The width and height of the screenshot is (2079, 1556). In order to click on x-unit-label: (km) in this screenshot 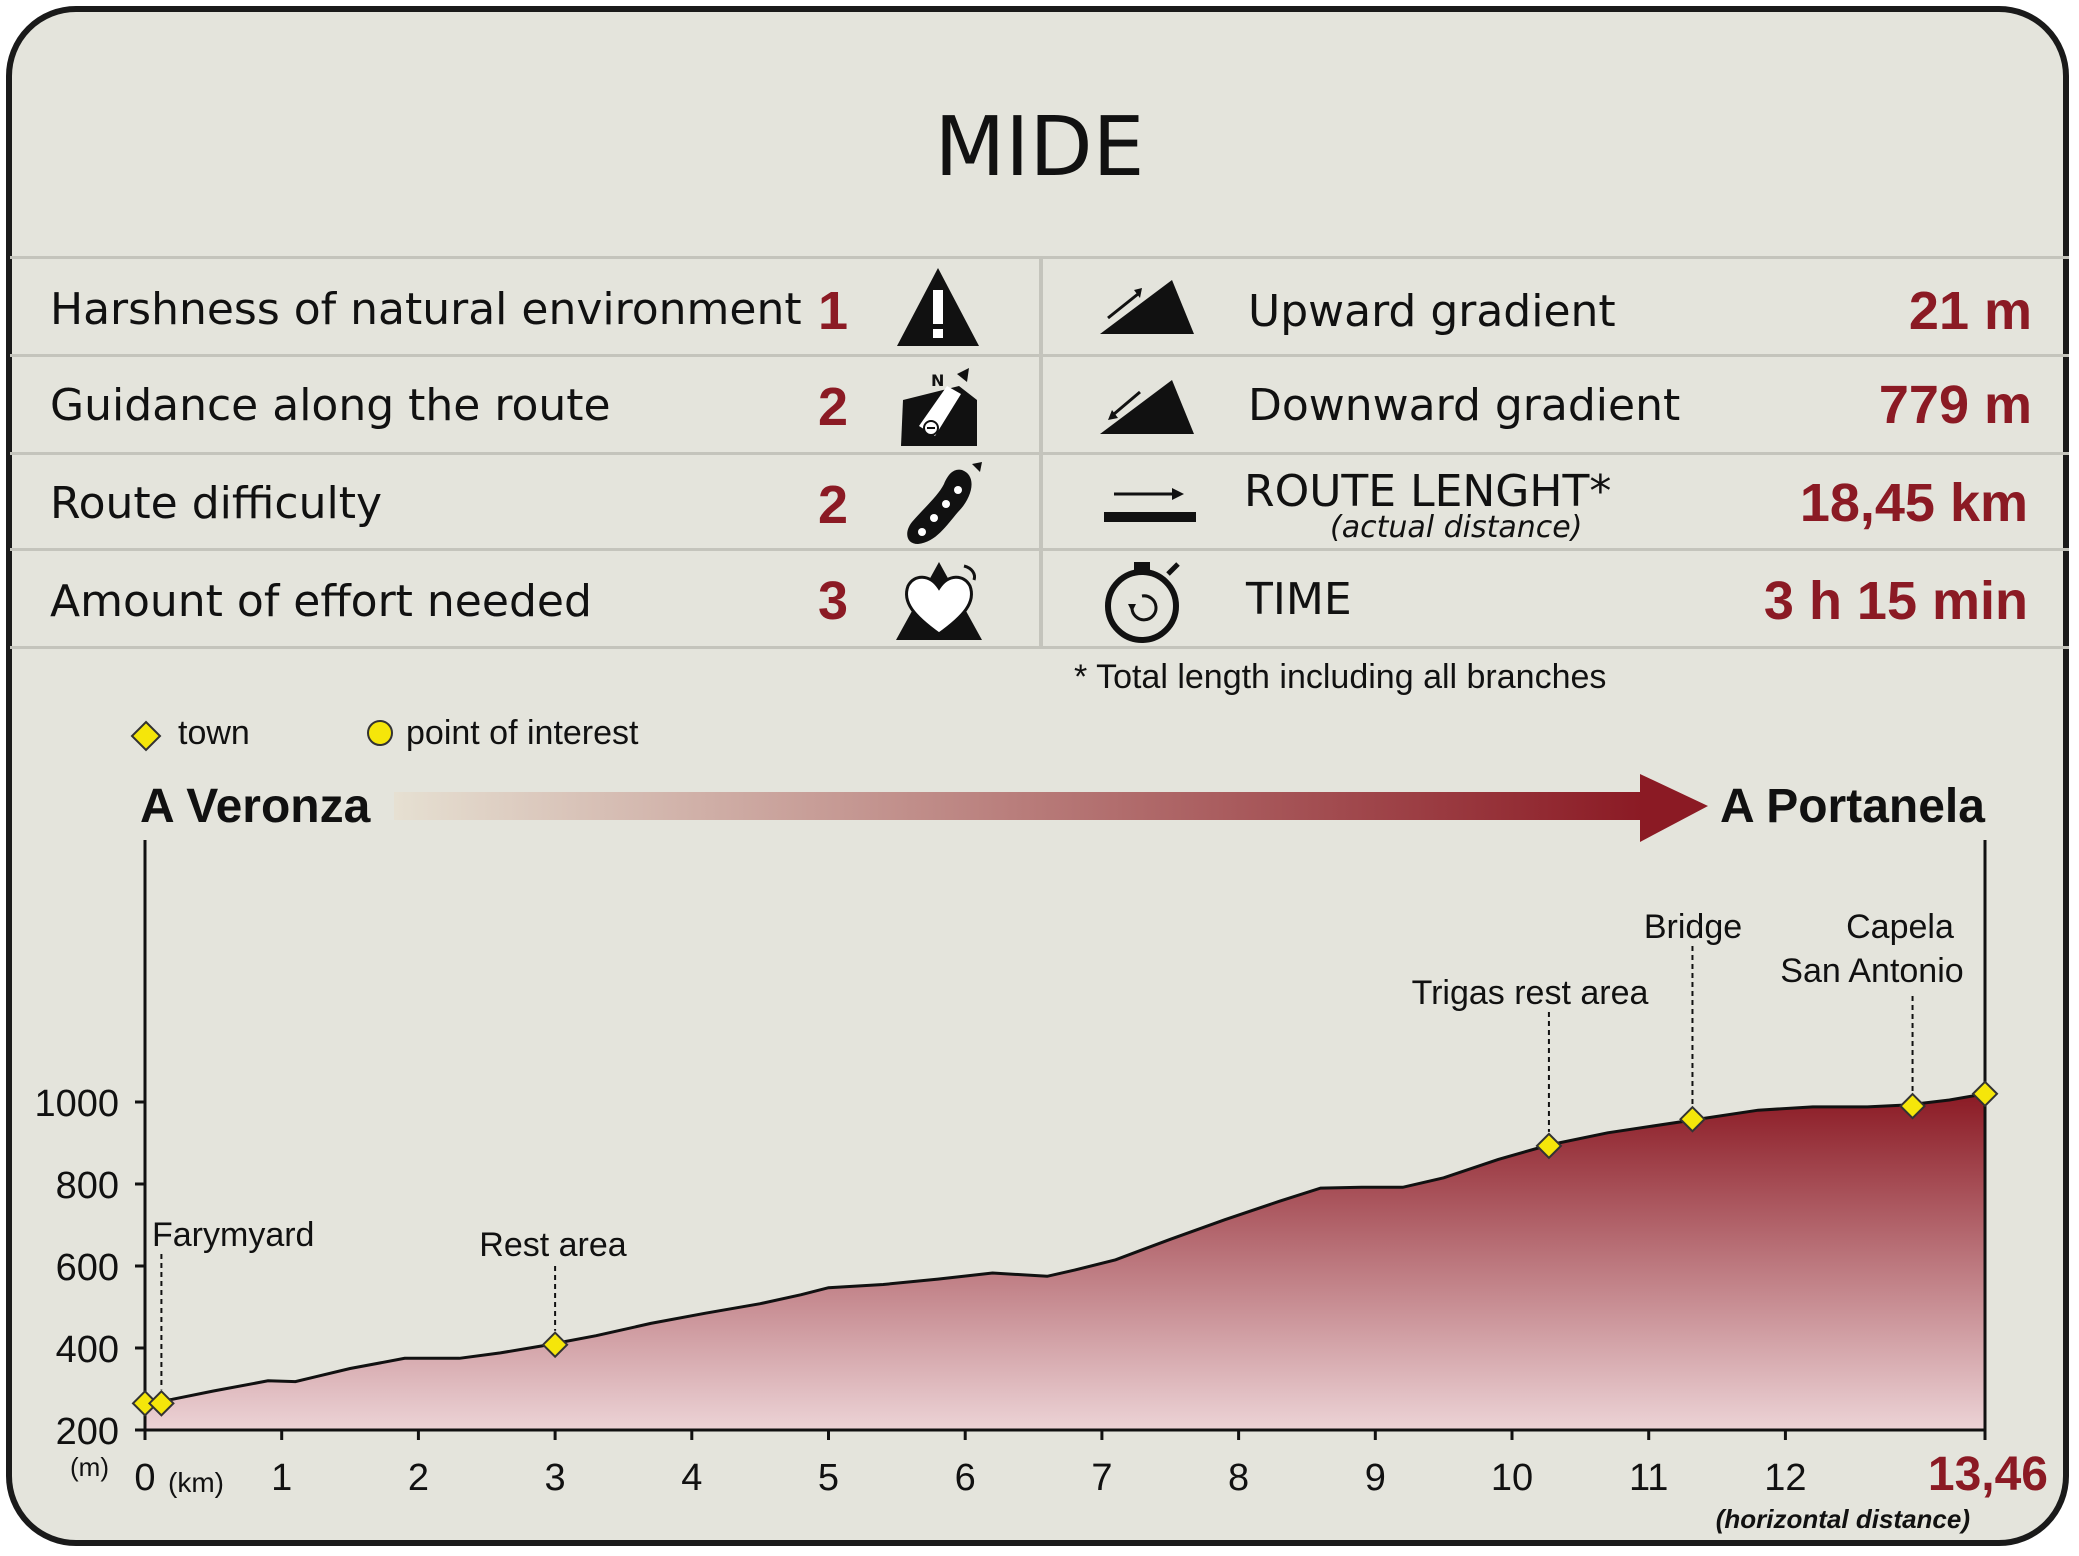, I will do `click(196, 1482)`.